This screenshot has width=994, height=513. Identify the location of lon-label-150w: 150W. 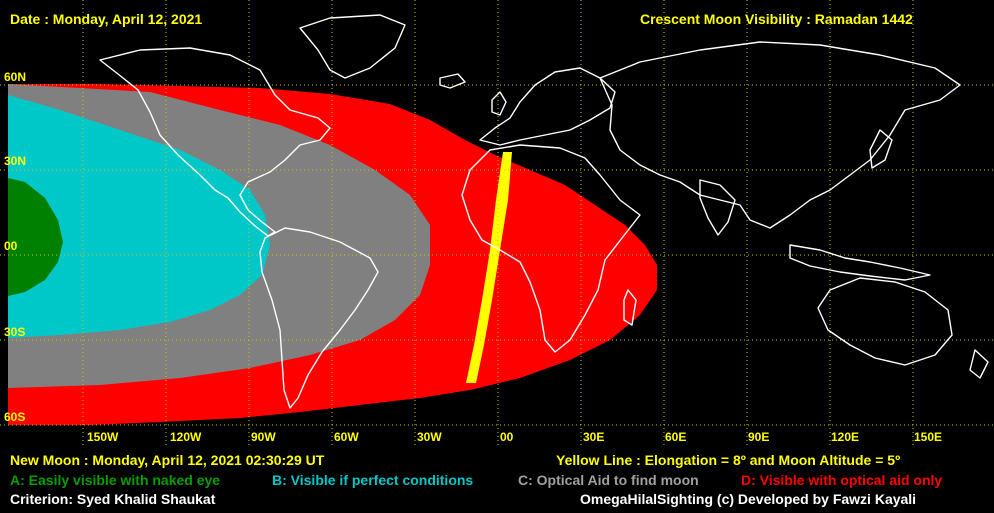
(103, 437).